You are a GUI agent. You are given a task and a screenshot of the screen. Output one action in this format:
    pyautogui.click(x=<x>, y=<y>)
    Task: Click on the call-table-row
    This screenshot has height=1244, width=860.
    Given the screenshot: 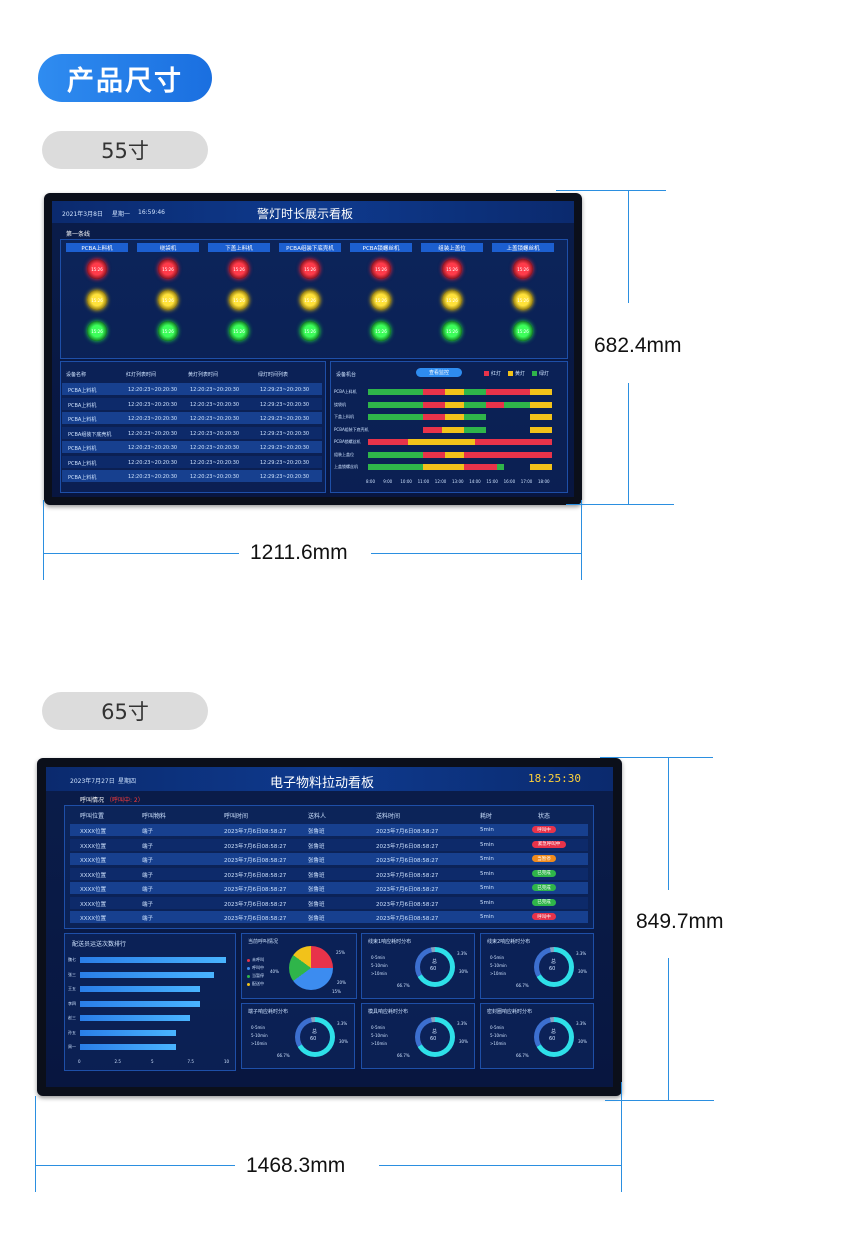 What is the action you would take?
    pyautogui.click(x=329, y=917)
    